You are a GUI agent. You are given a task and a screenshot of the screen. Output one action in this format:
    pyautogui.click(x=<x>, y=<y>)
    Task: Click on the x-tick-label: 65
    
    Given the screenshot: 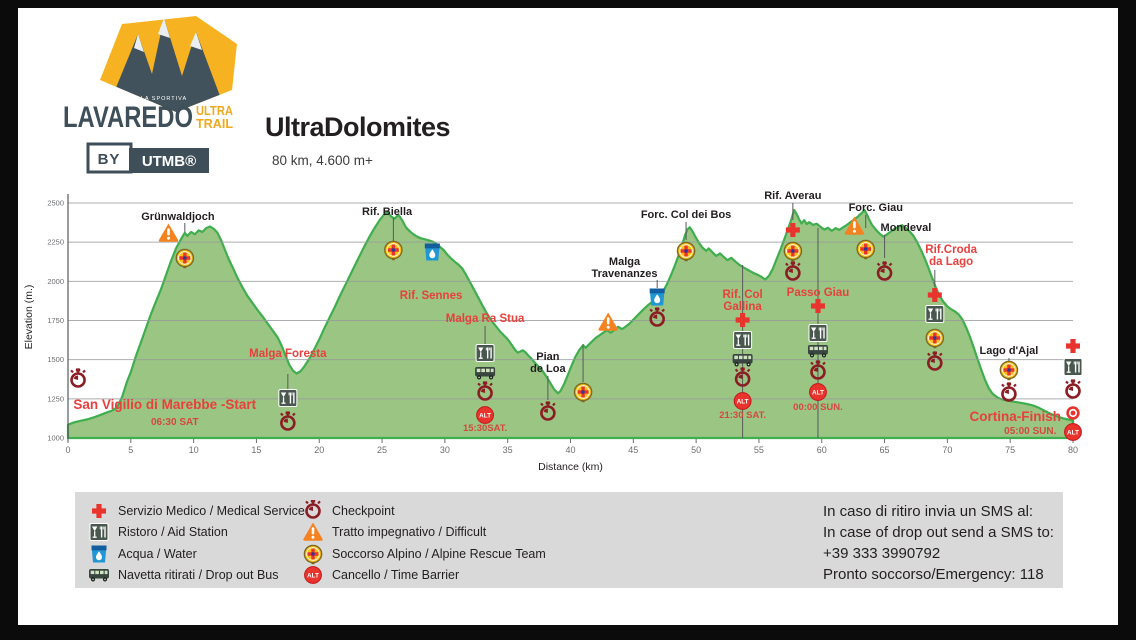 What is the action you would take?
    pyautogui.click(x=885, y=450)
    